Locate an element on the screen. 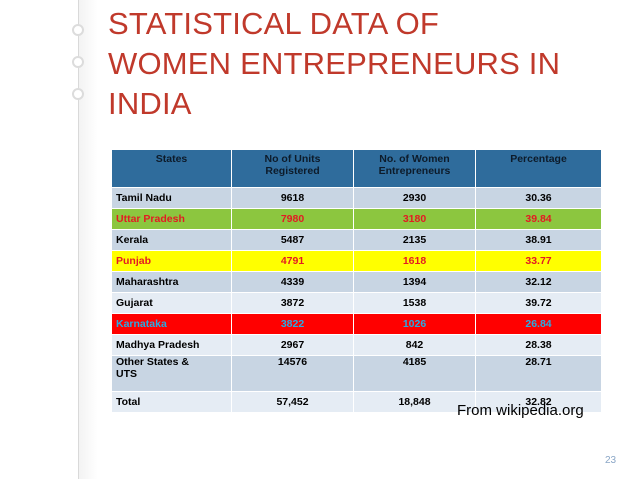 The width and height of the screenshot is (638, 479). cell-women-entrepreneurs: 2135 is located at coordinates (414, 240).